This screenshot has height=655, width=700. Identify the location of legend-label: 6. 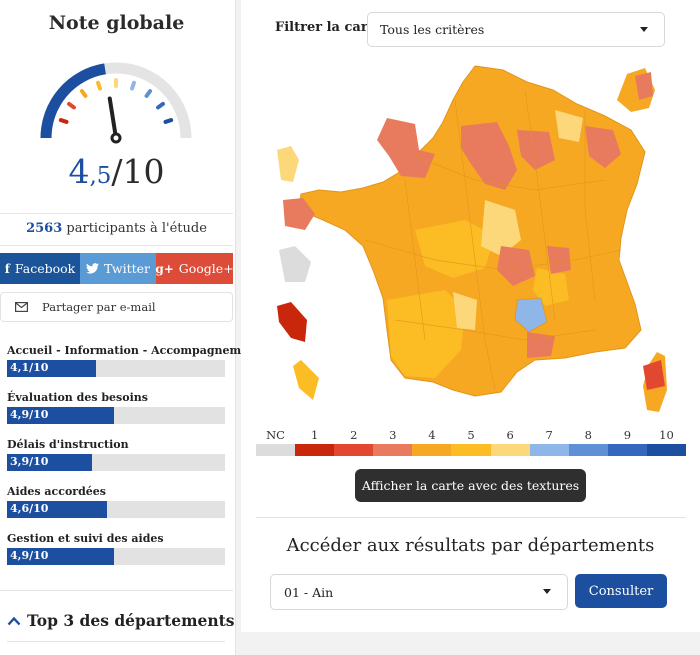
(510, 435).